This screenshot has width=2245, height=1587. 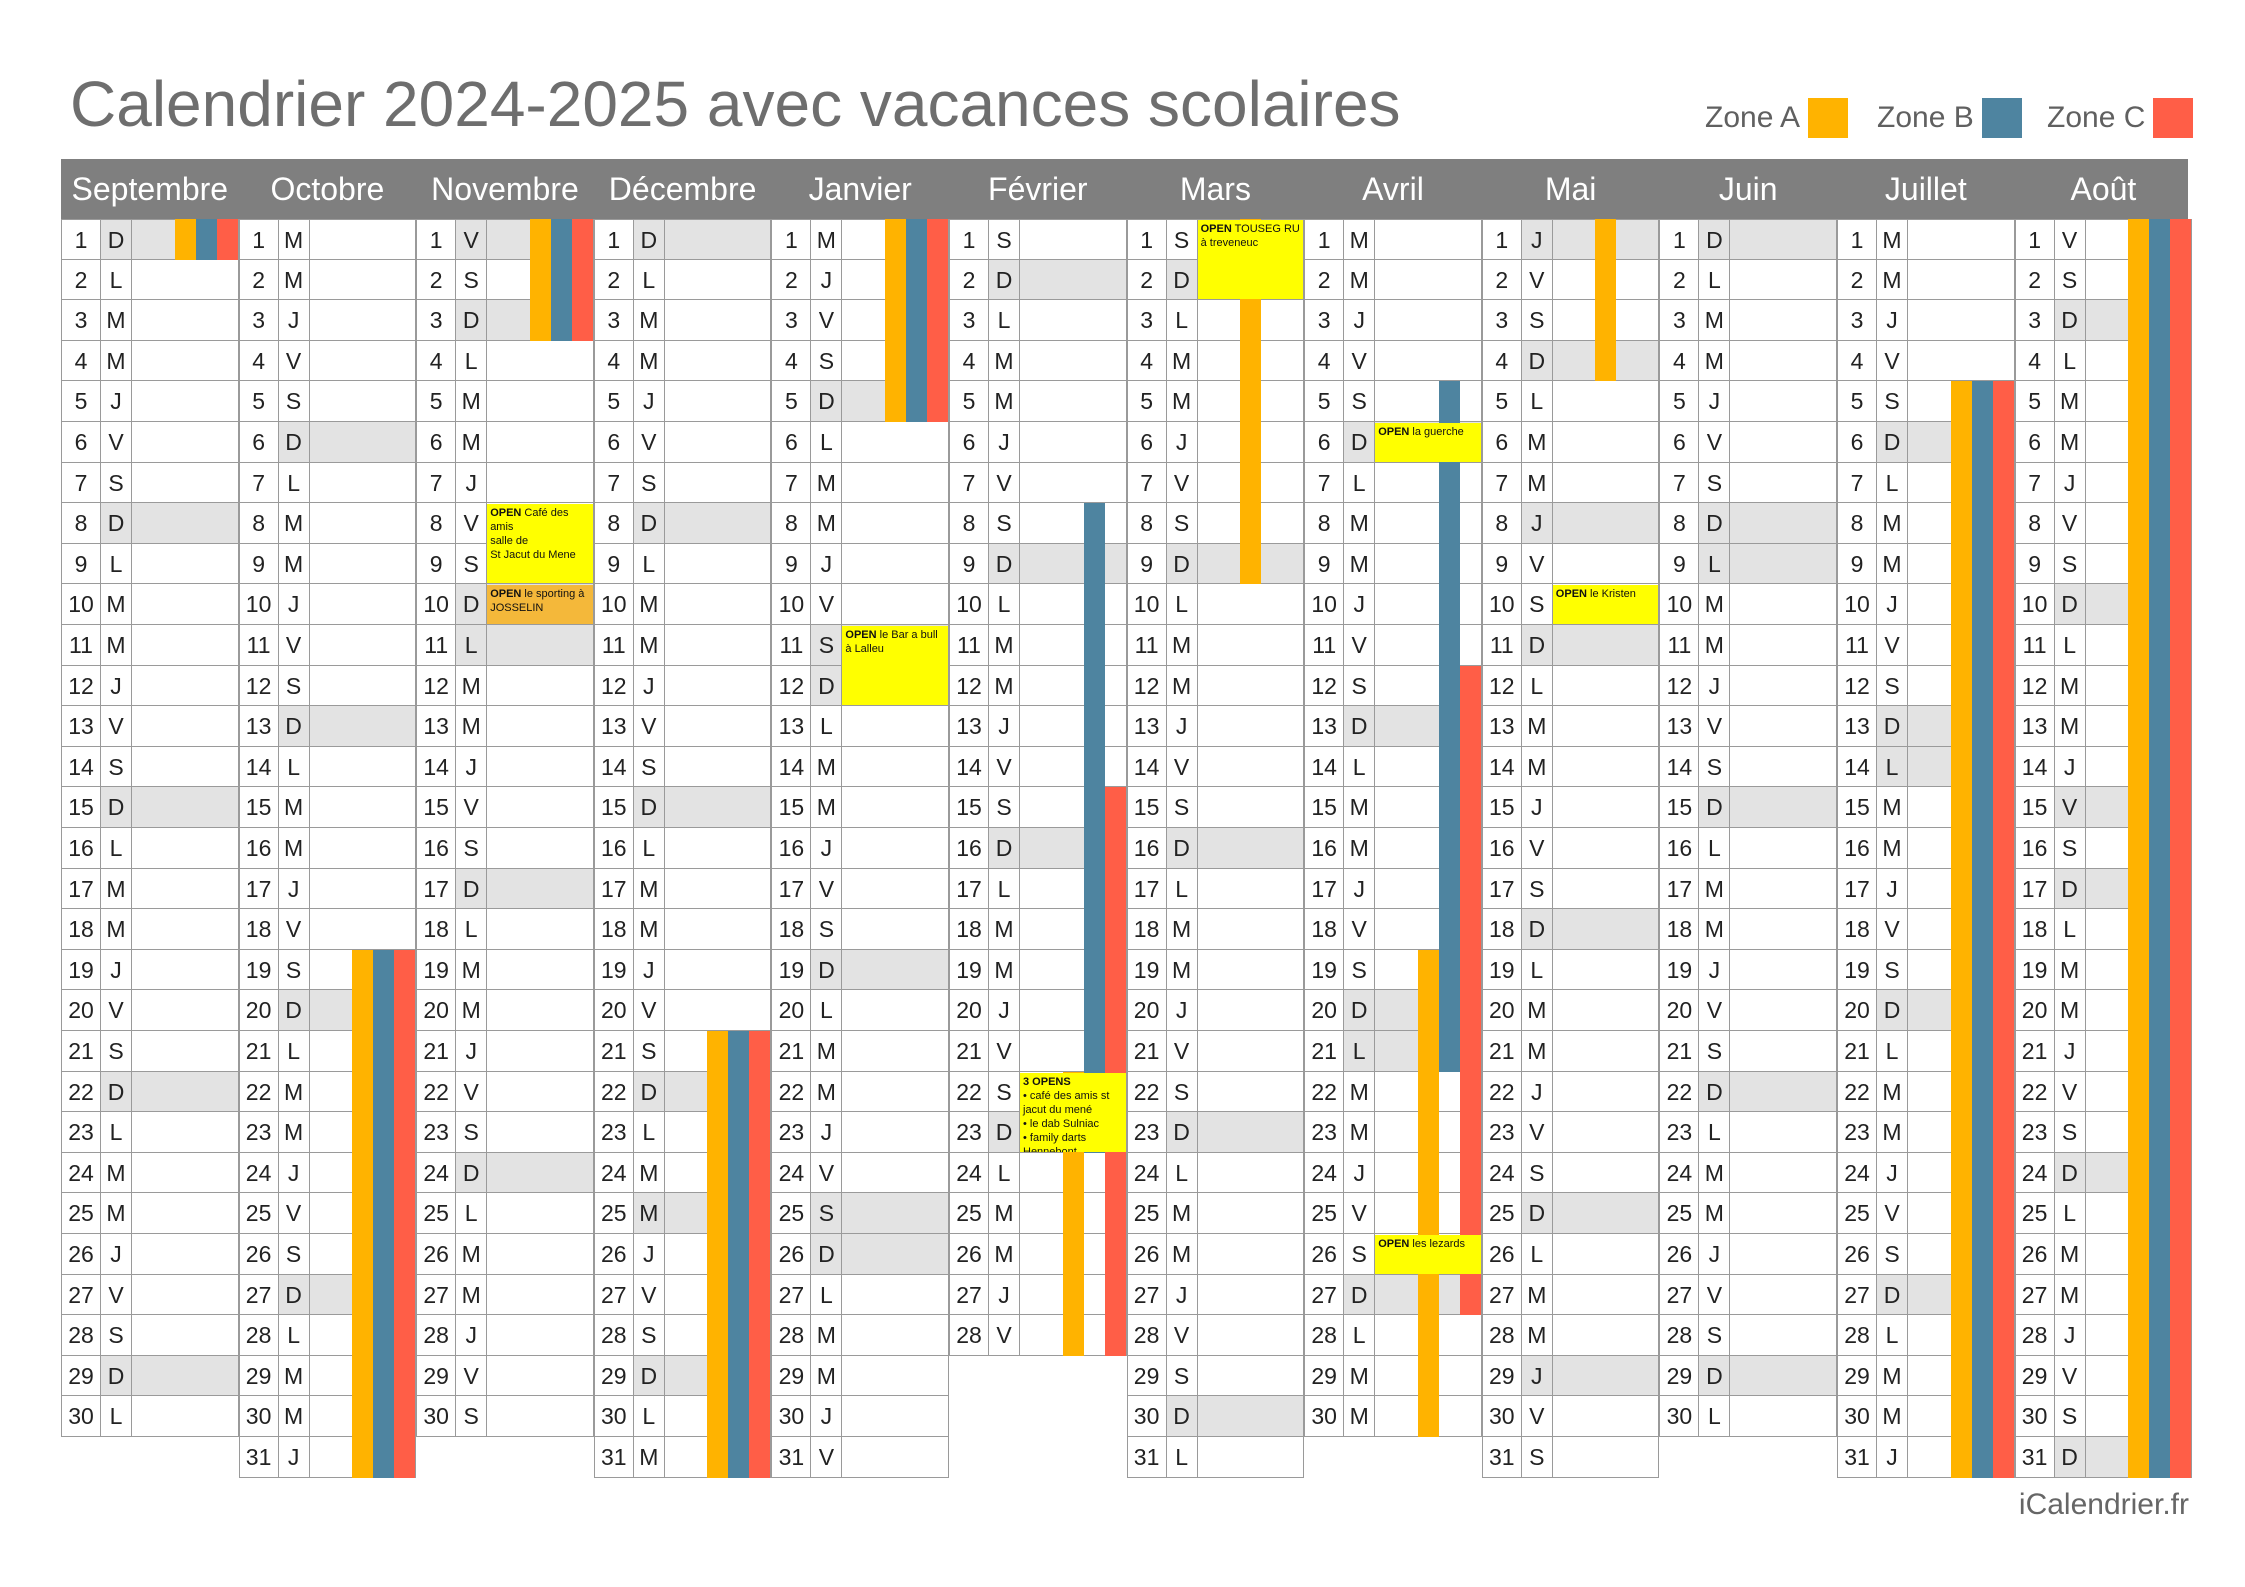 I want to click on event-note-tag: 3 OPENS, so click(x=1047, y=1081).